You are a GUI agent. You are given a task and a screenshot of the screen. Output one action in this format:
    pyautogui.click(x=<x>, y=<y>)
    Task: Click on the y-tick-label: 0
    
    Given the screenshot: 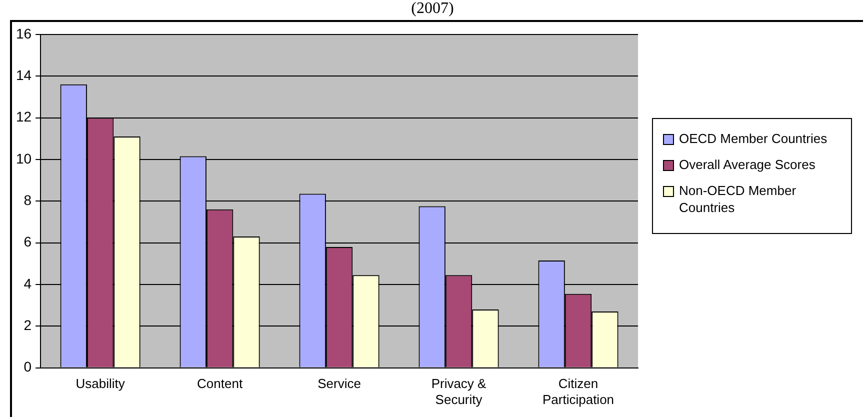 What is the action you would take?
    pyautogui.click(x=28, y=366)
    